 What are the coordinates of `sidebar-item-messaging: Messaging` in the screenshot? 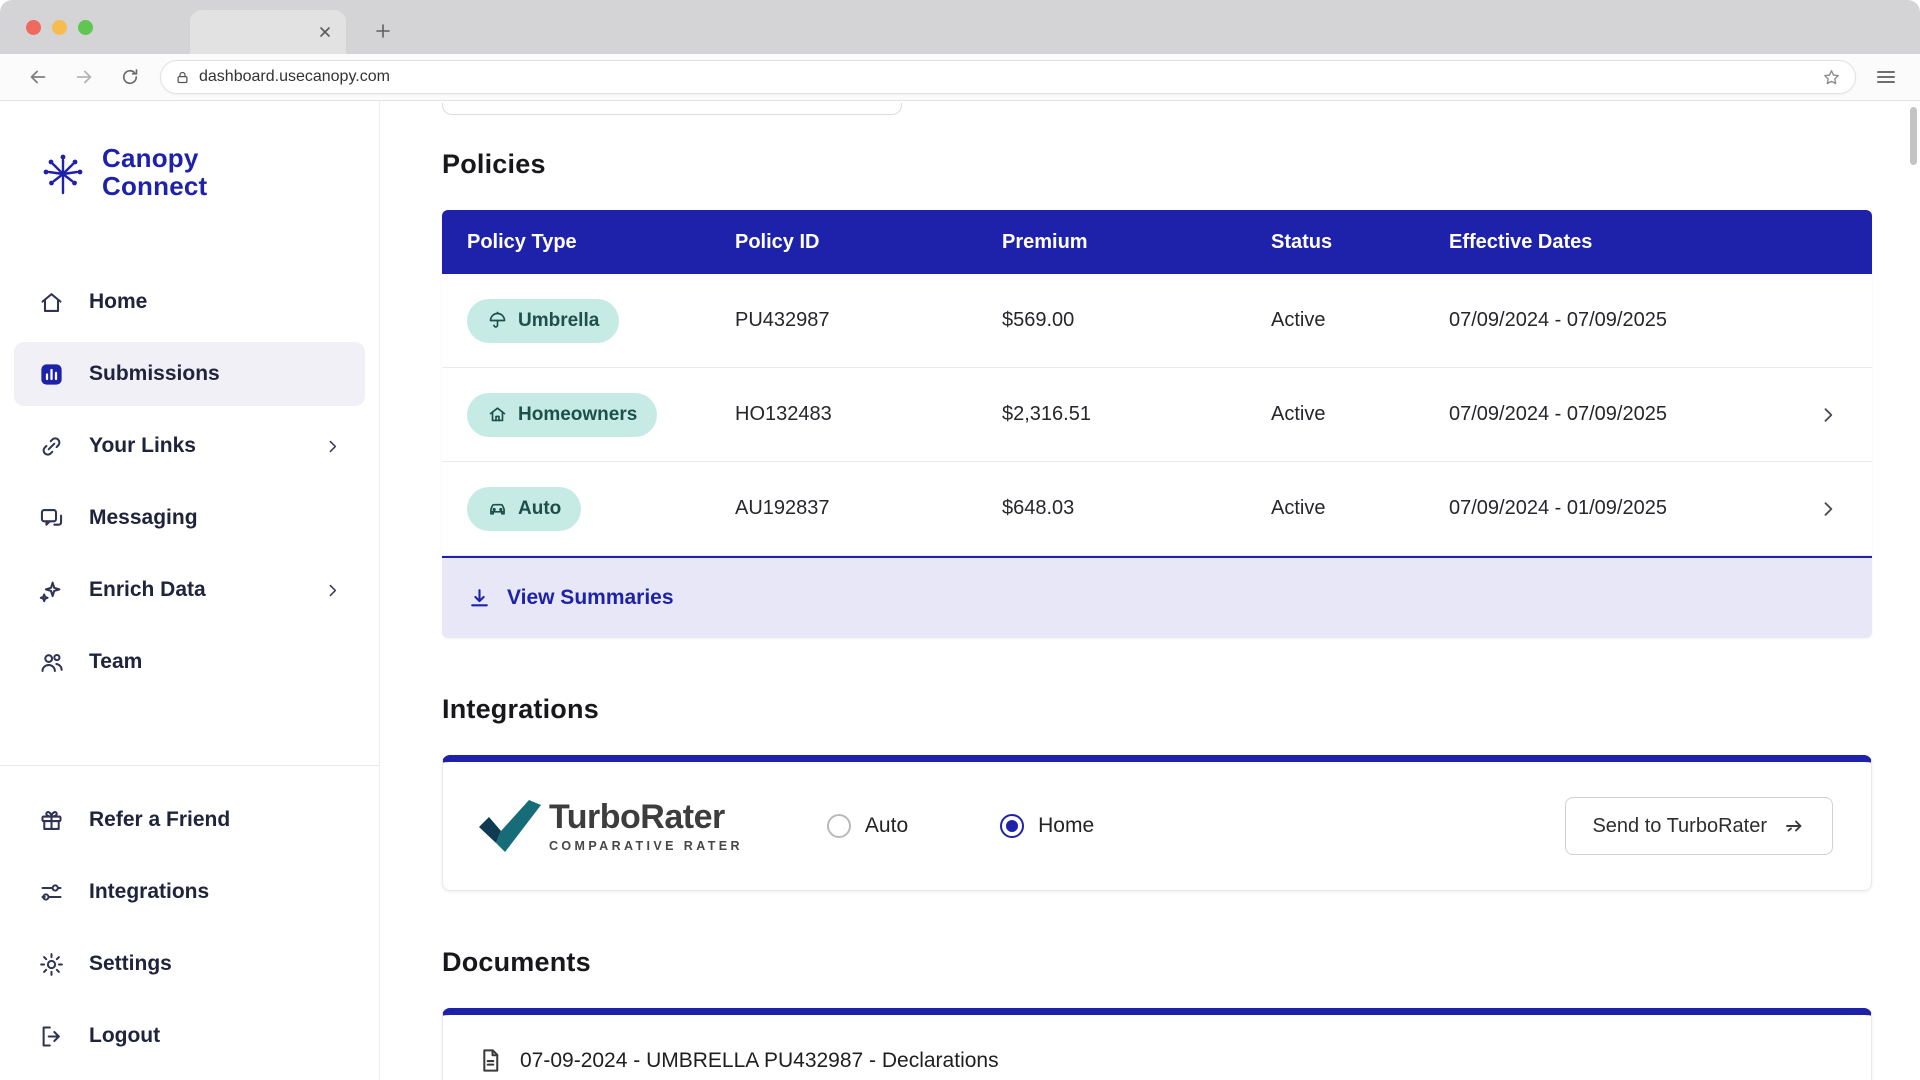 It's located at (189, 518).